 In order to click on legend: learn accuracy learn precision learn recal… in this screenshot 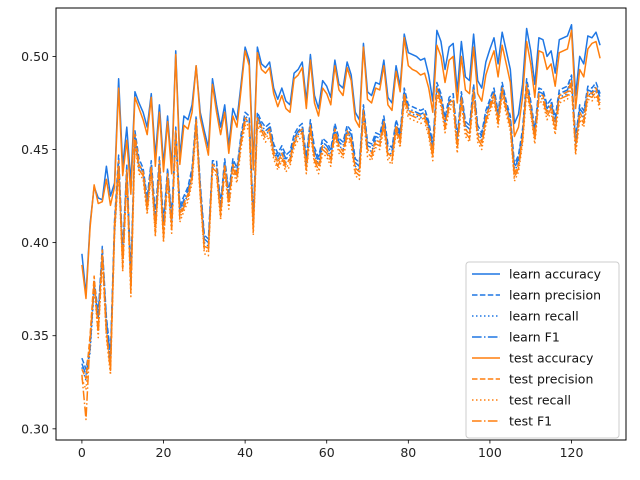, I will do `click(542, 350)`.